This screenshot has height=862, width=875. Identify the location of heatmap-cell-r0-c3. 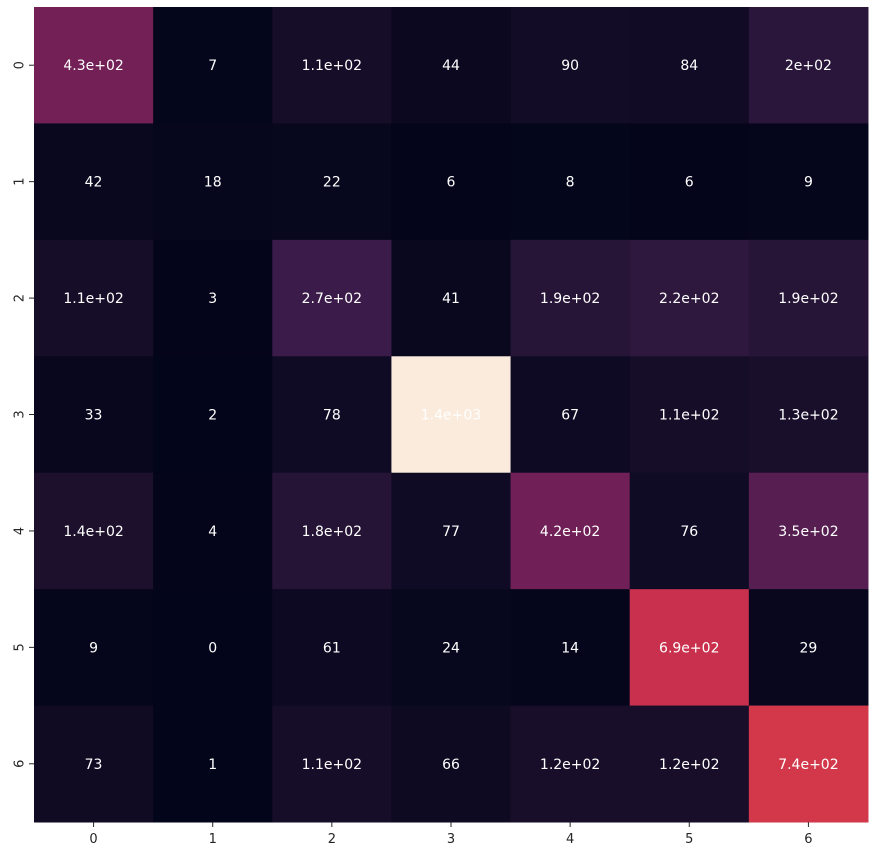
(451, 65).